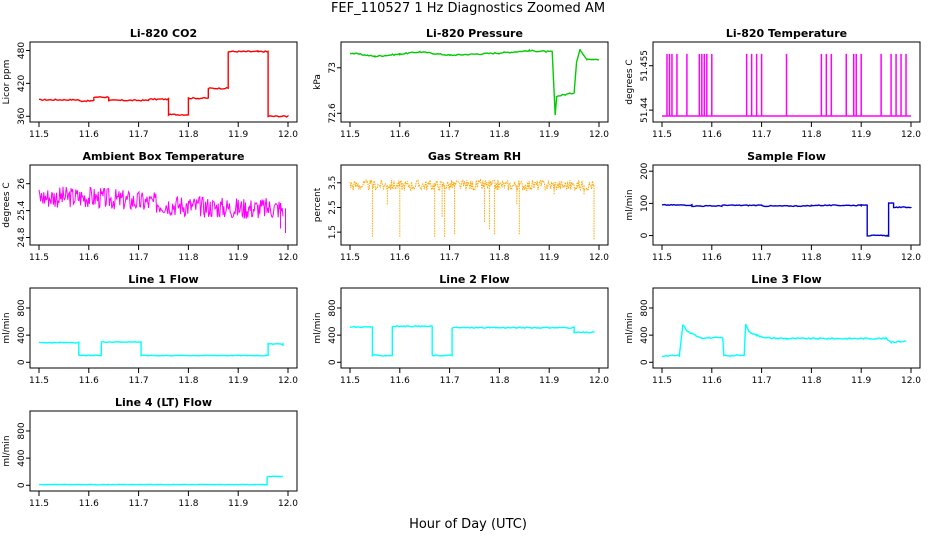  I want to click on panel-title: Li-820 CO2, so click(163, 33).